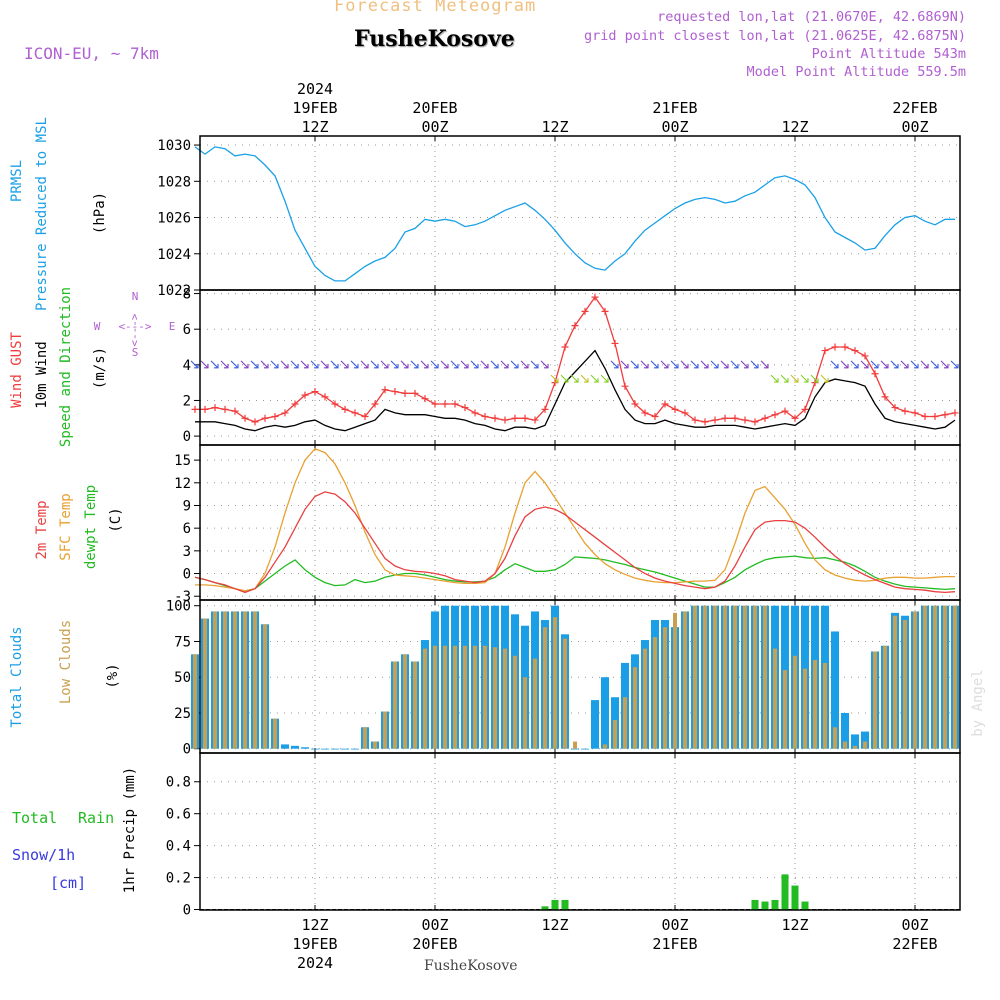 The image size is (1000, 1000). What do you see at coordinates (174, 219) in the screenshot?
I see `y-tick-label: 1026` at bounding box center [174, 219].